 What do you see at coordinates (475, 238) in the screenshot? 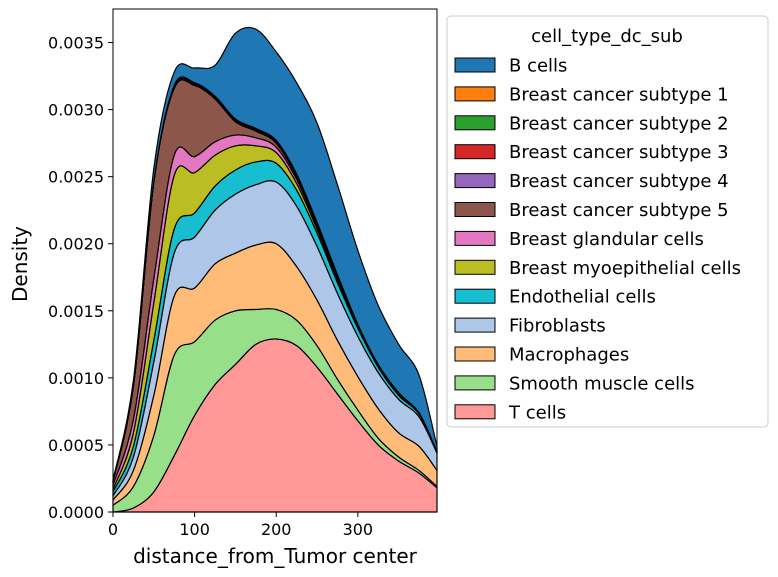
I see `legend-swatch-breast-glandular-cells` at bounding box center [475, 238].